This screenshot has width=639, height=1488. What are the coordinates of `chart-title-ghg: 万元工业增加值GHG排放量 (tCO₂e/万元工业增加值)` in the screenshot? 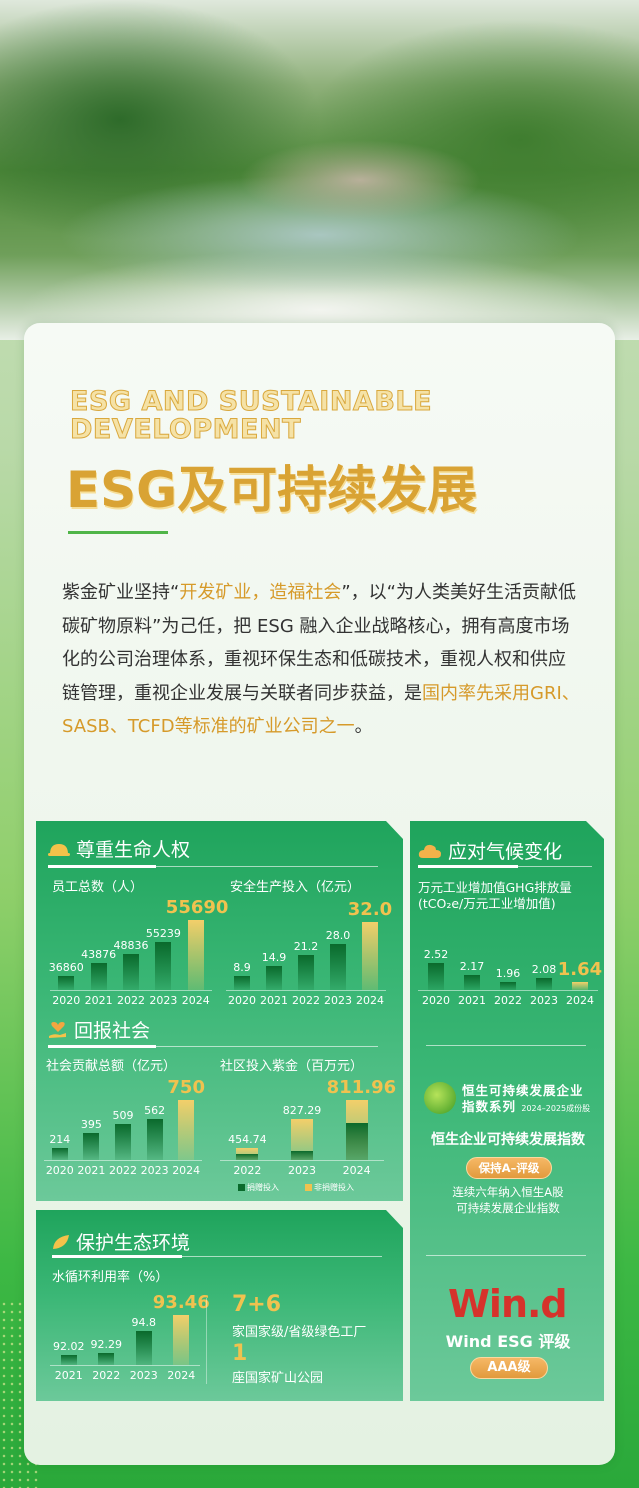 It's located at (495, 896).